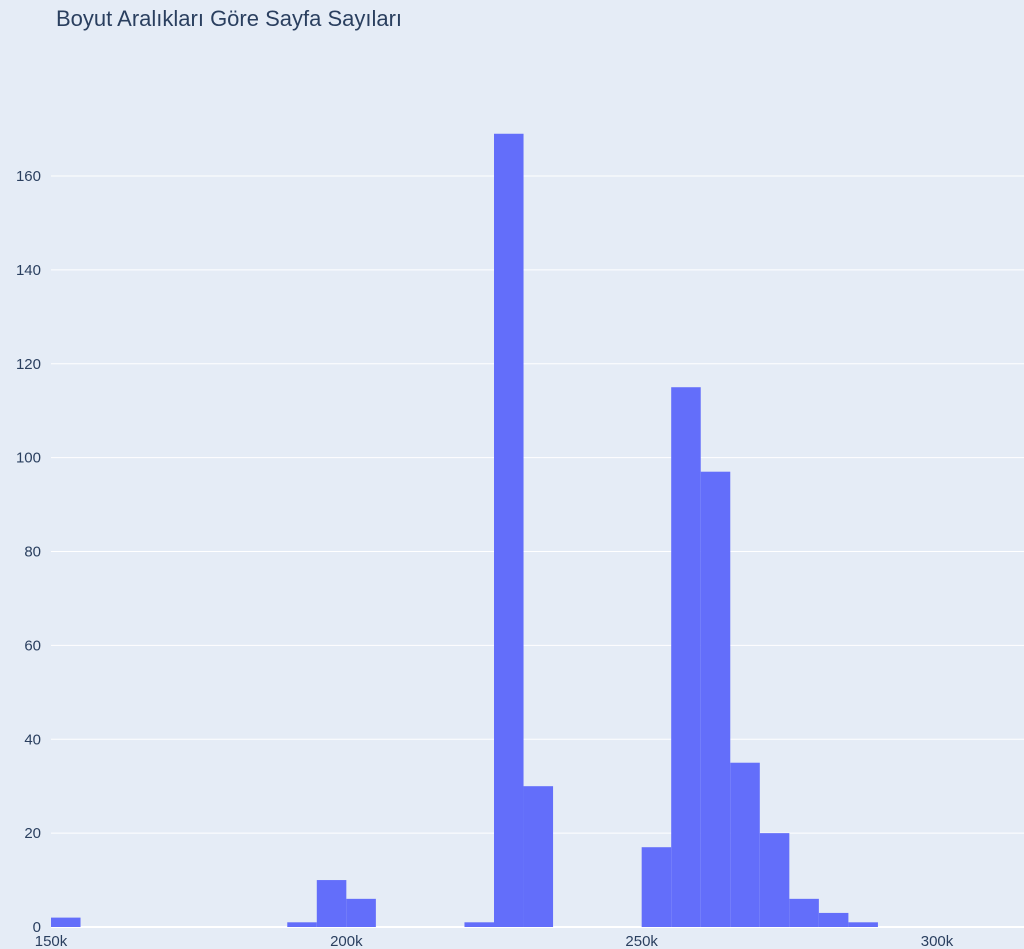 This screenshot has width=1024, height=949. What do you see at coordinates (32, 645) in the screenshot?
I see `y-tick-label: 60` at bounding box center [32, 645].